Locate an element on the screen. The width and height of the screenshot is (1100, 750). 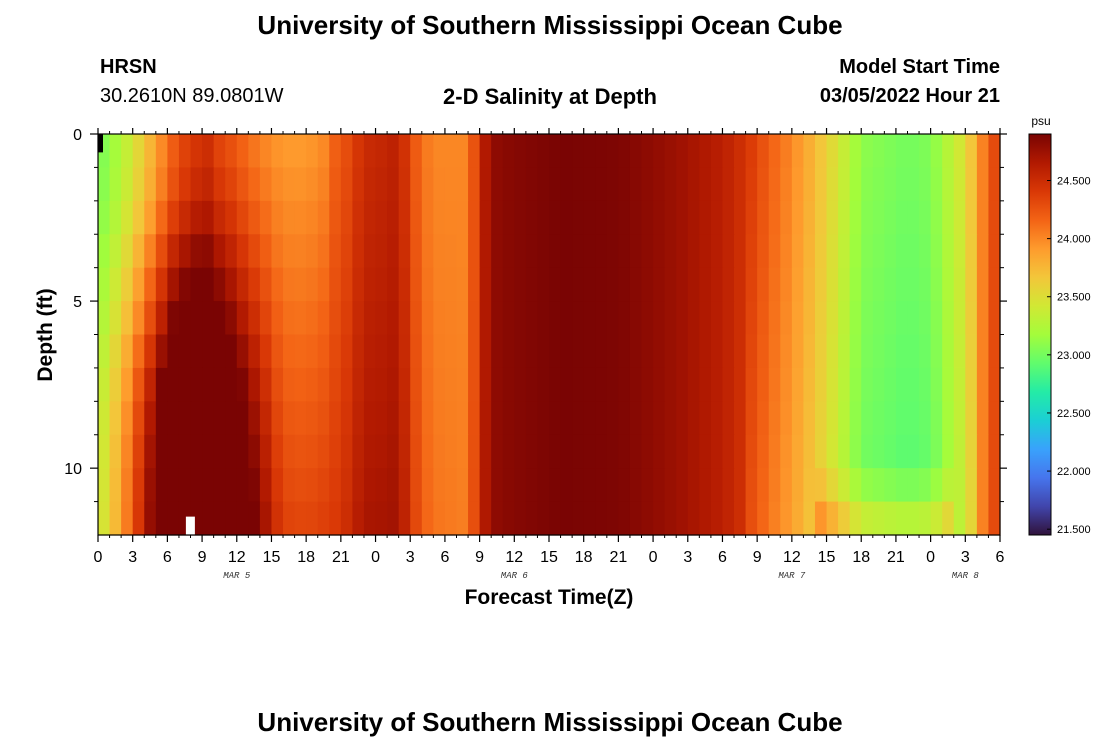
x-tick-label: 15 is located at coordinates (549, 557).